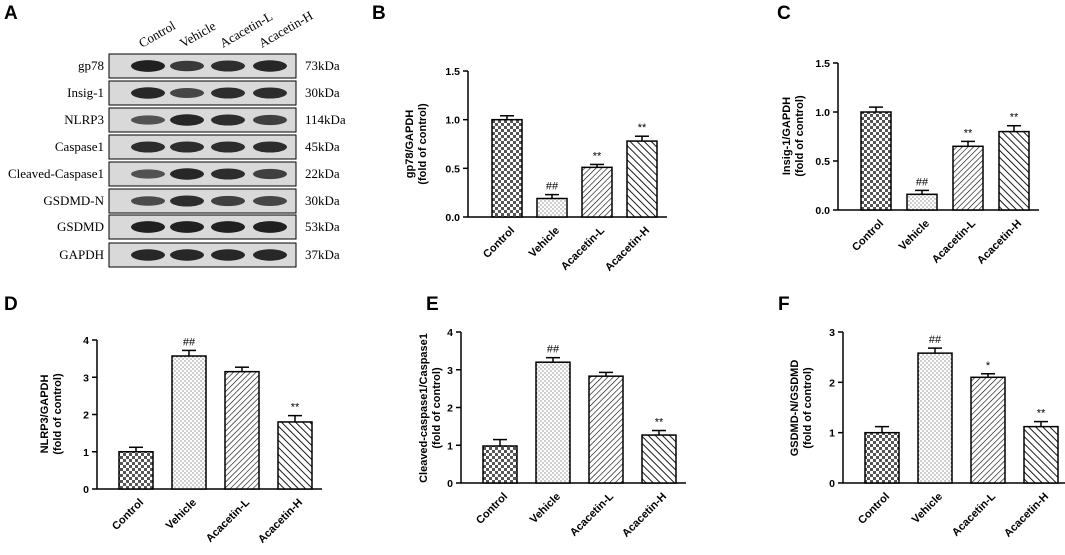 This screenshot has width=1065, height=555. Describe the element at coordinates (988, 366) in the screenshot. I see `significance-label: *` at that location.